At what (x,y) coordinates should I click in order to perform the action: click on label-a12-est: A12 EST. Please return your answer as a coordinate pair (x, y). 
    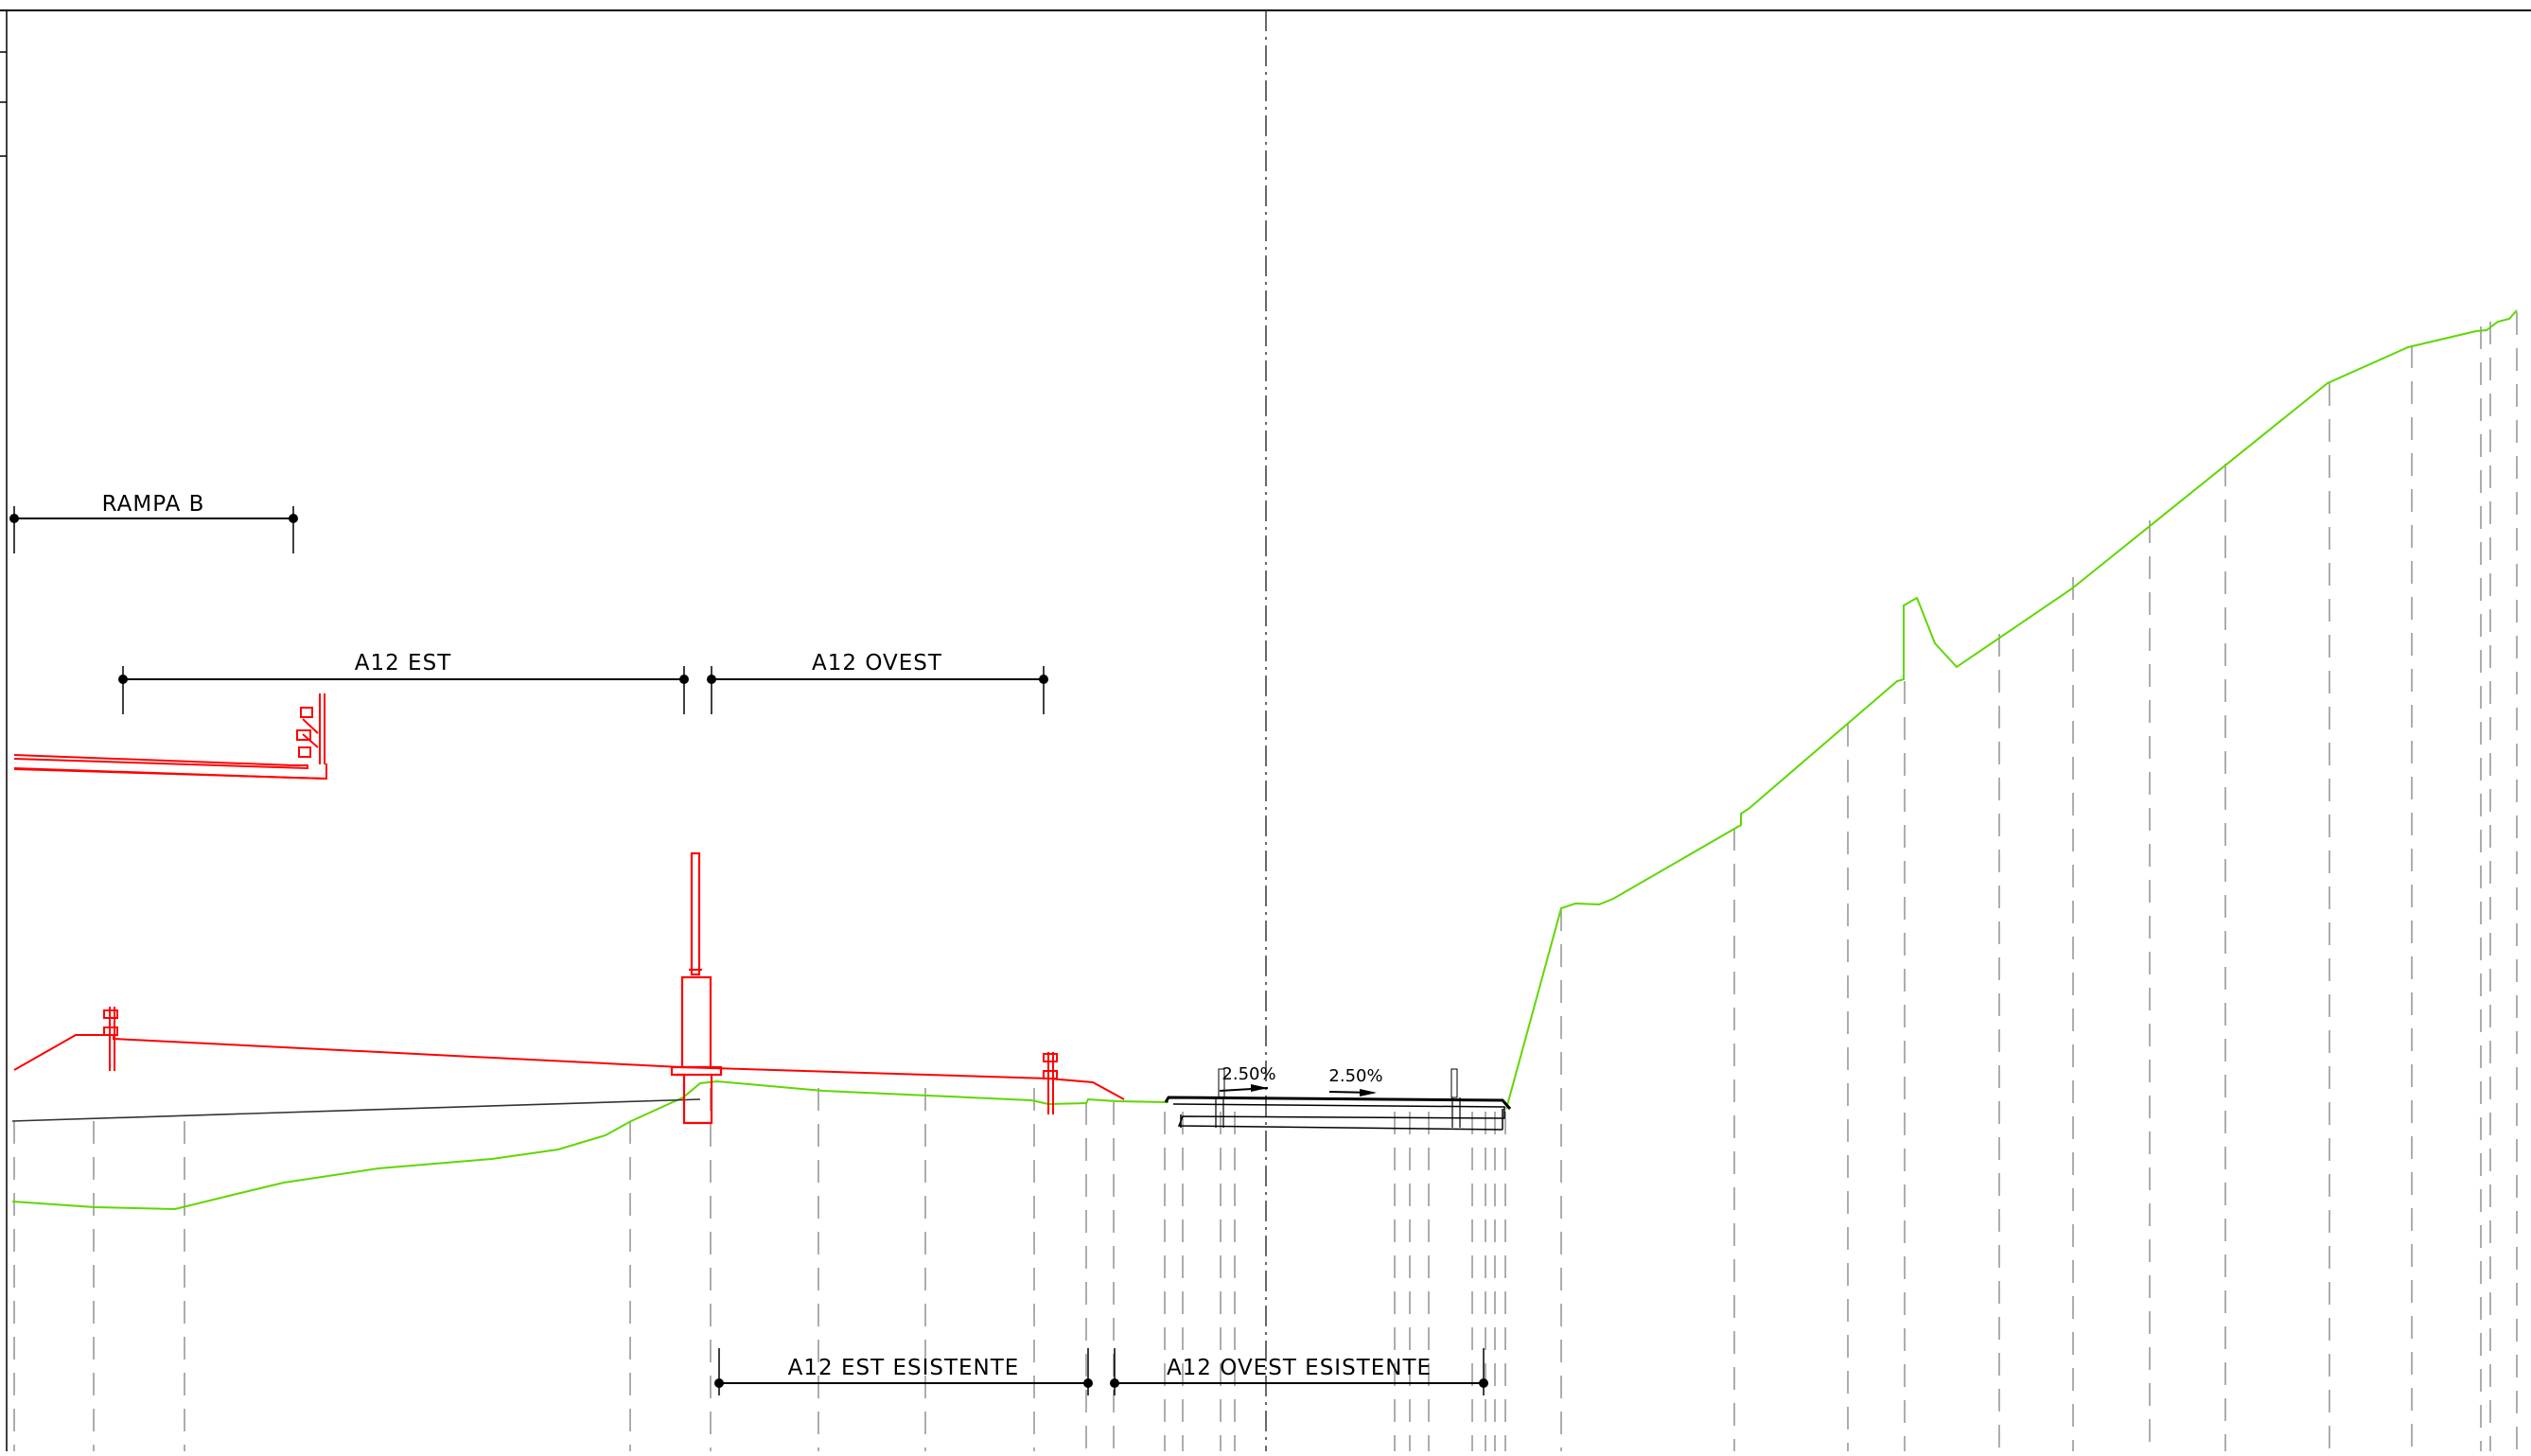
    Looking at the image, I should click on (403, 663).